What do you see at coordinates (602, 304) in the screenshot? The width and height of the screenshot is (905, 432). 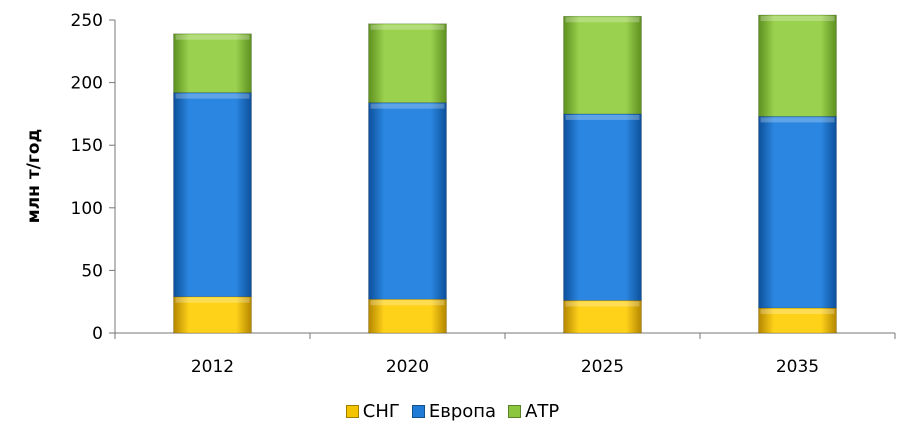 I see `bar-bevel-0-2025` at bounding box center [602, 304].